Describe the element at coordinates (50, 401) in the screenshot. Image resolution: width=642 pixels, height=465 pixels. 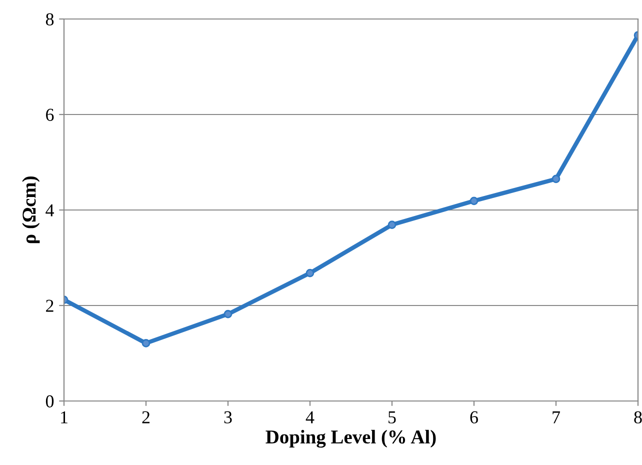
I see `y-tick-label: 0` at that location.